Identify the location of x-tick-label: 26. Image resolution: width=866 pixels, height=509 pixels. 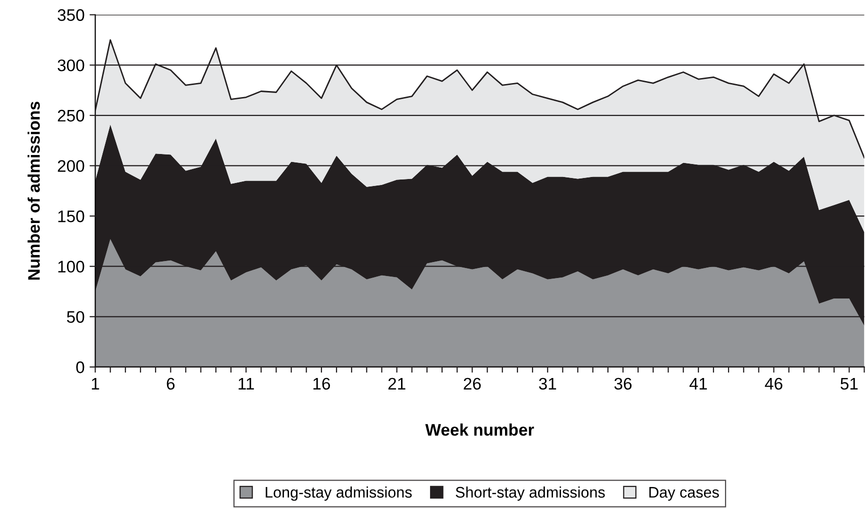
(472, 384).